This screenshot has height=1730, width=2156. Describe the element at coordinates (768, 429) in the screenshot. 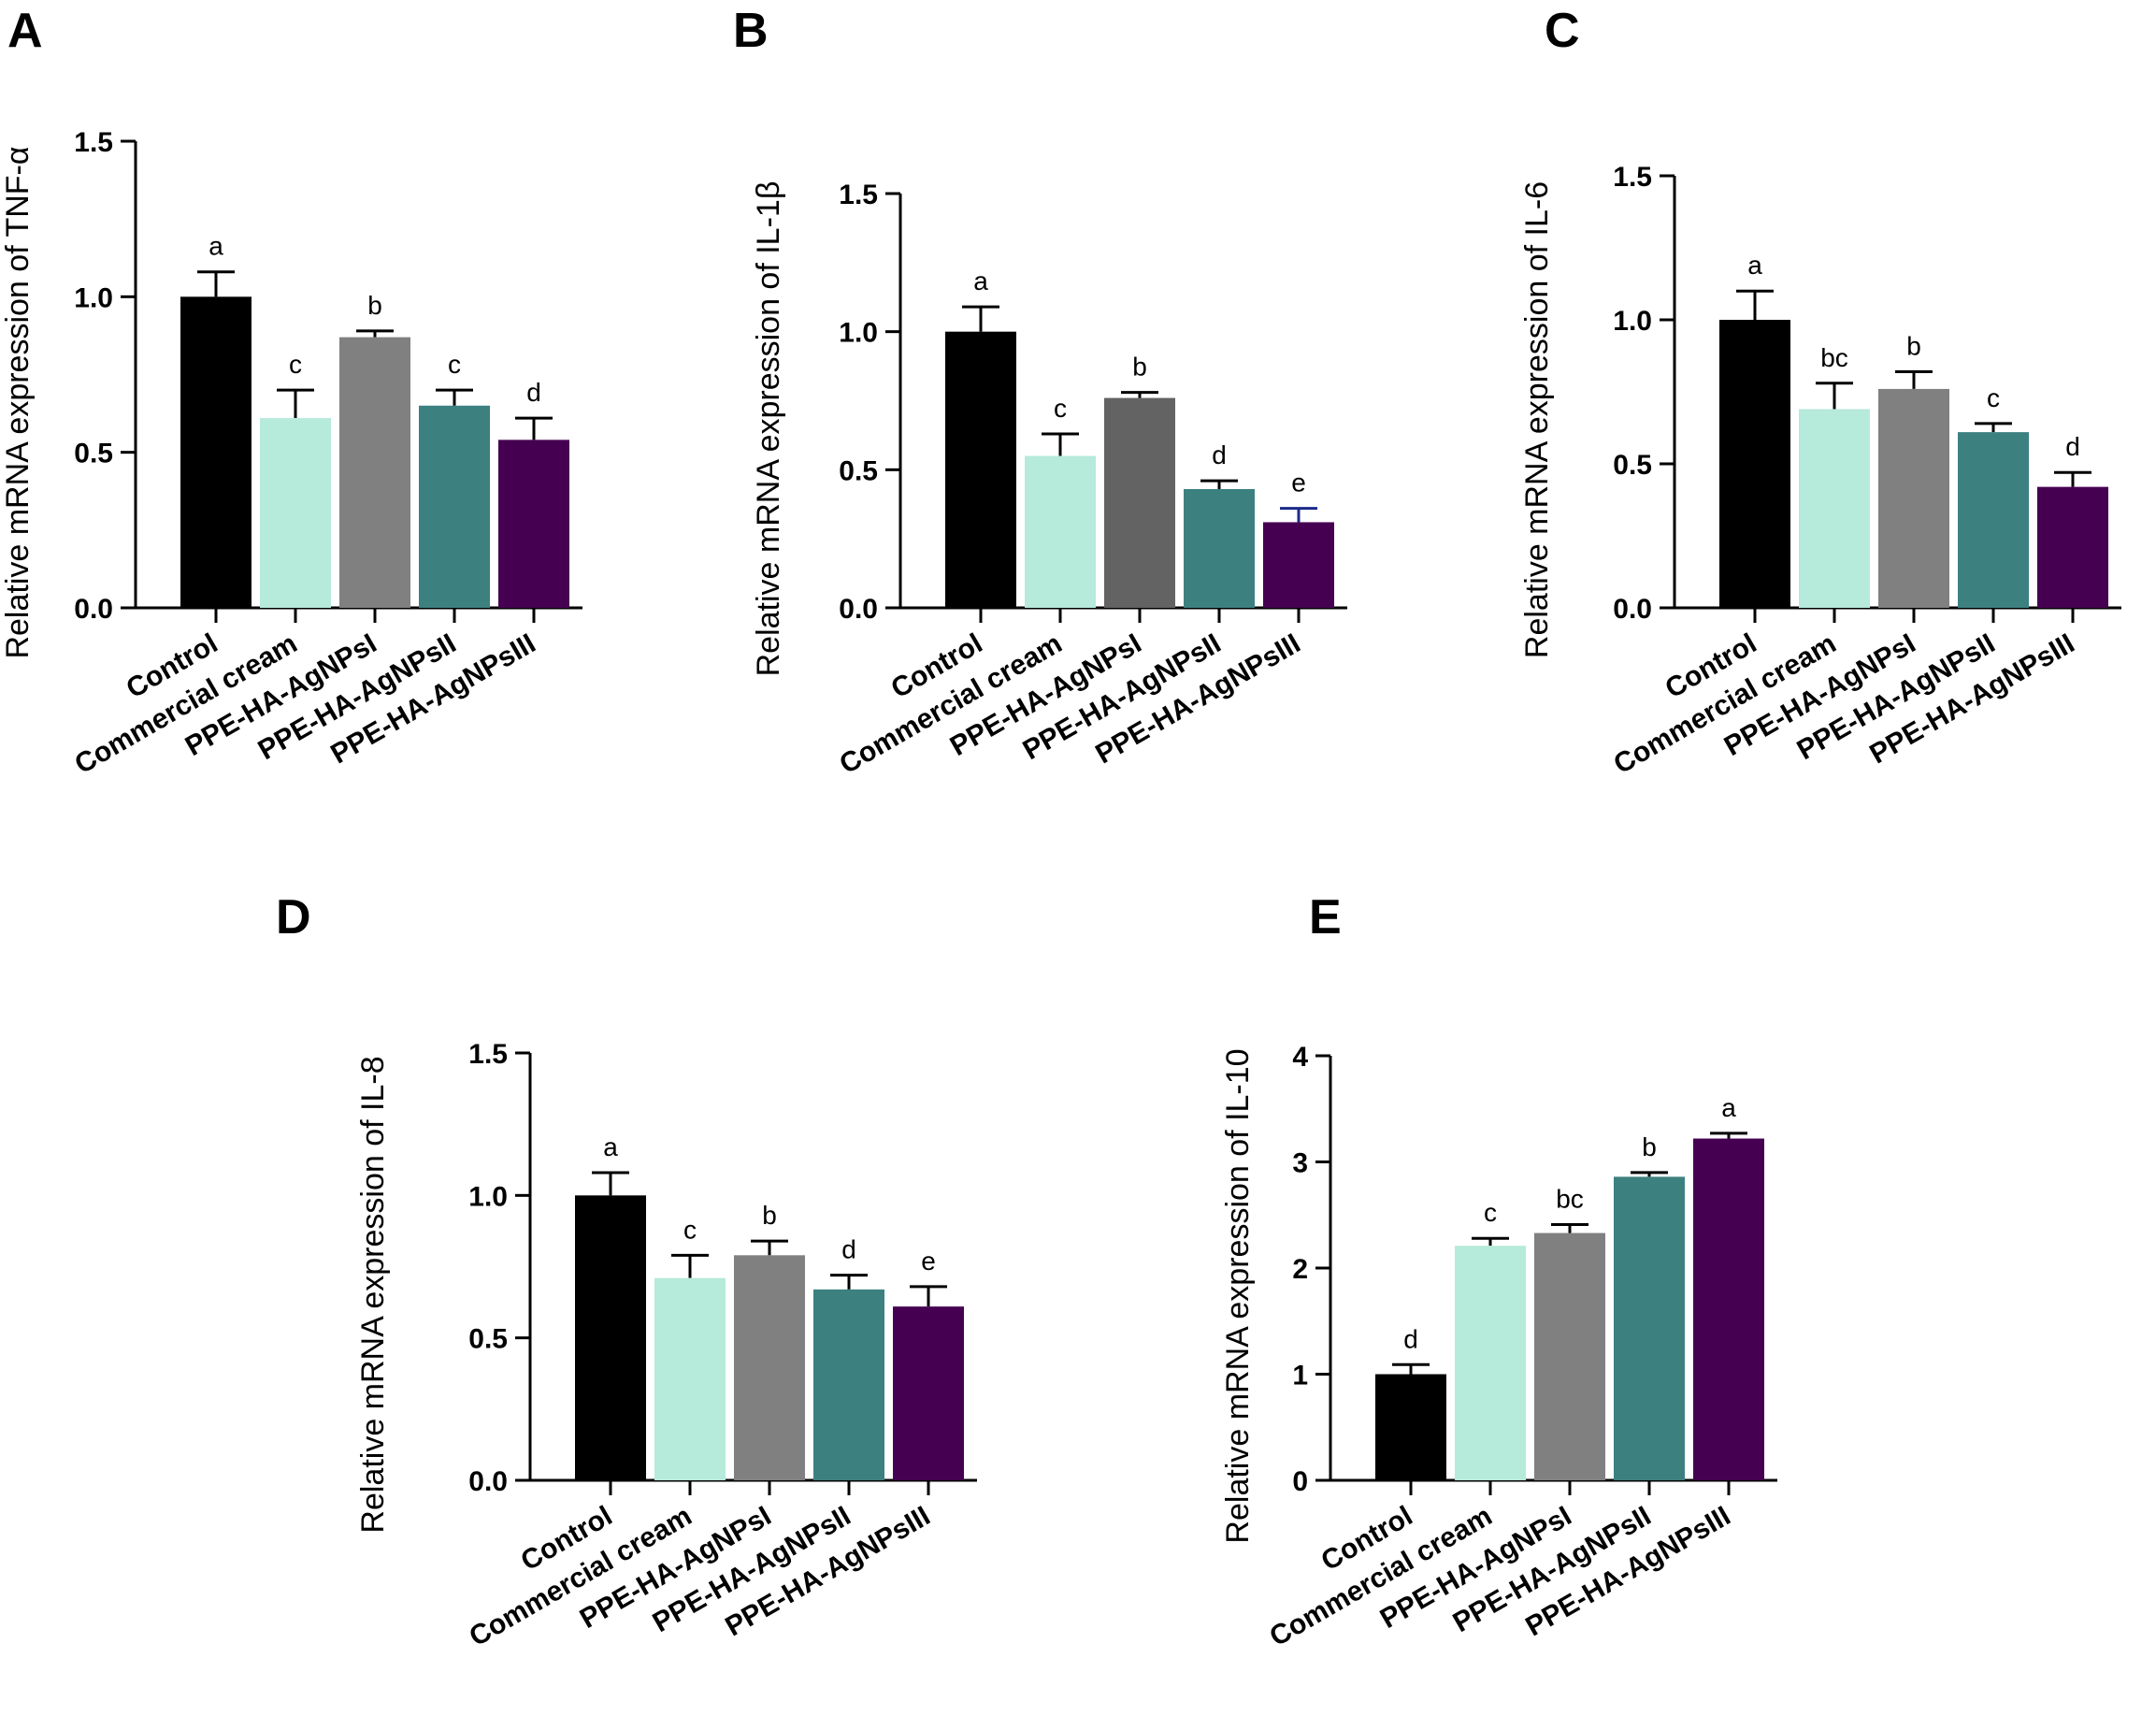

I see `y-axis-title: Relative mRNA expression of IL-1β` at that location.